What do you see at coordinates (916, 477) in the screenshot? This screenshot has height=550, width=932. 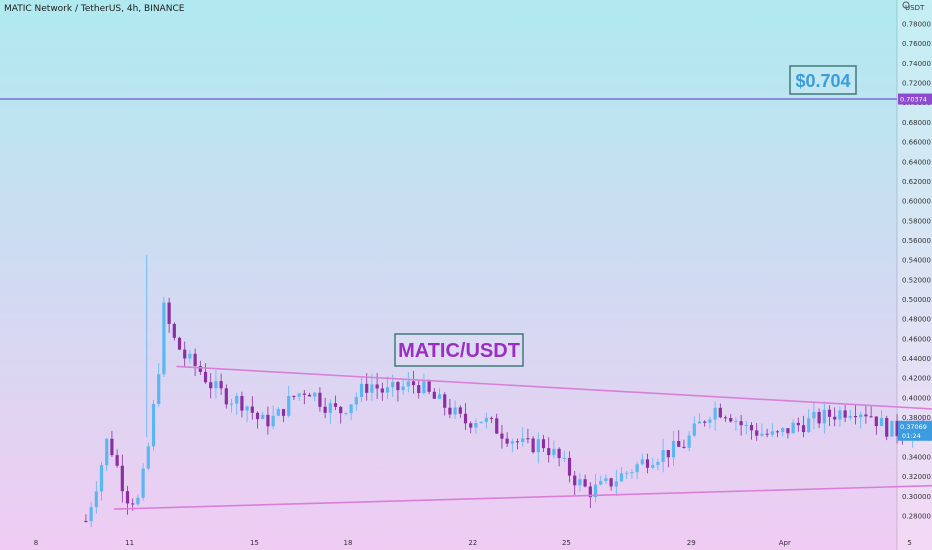 I see `y-tick-label: 0.32000` at bounding box center [916, 477].